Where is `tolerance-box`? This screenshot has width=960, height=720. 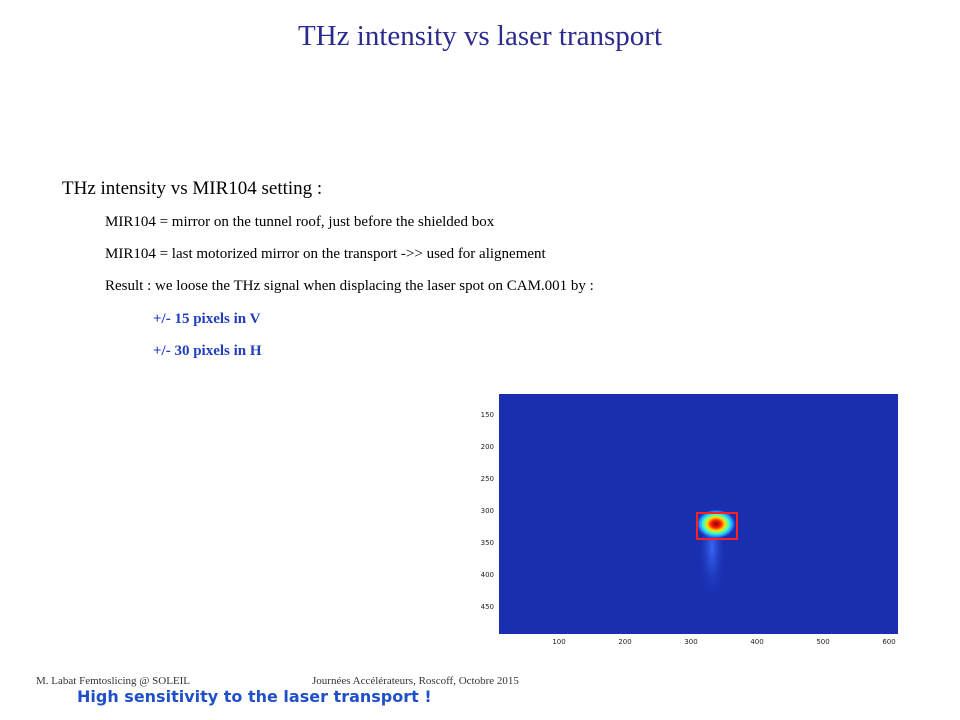 tolerance-box is located at coordinates (717, 526).